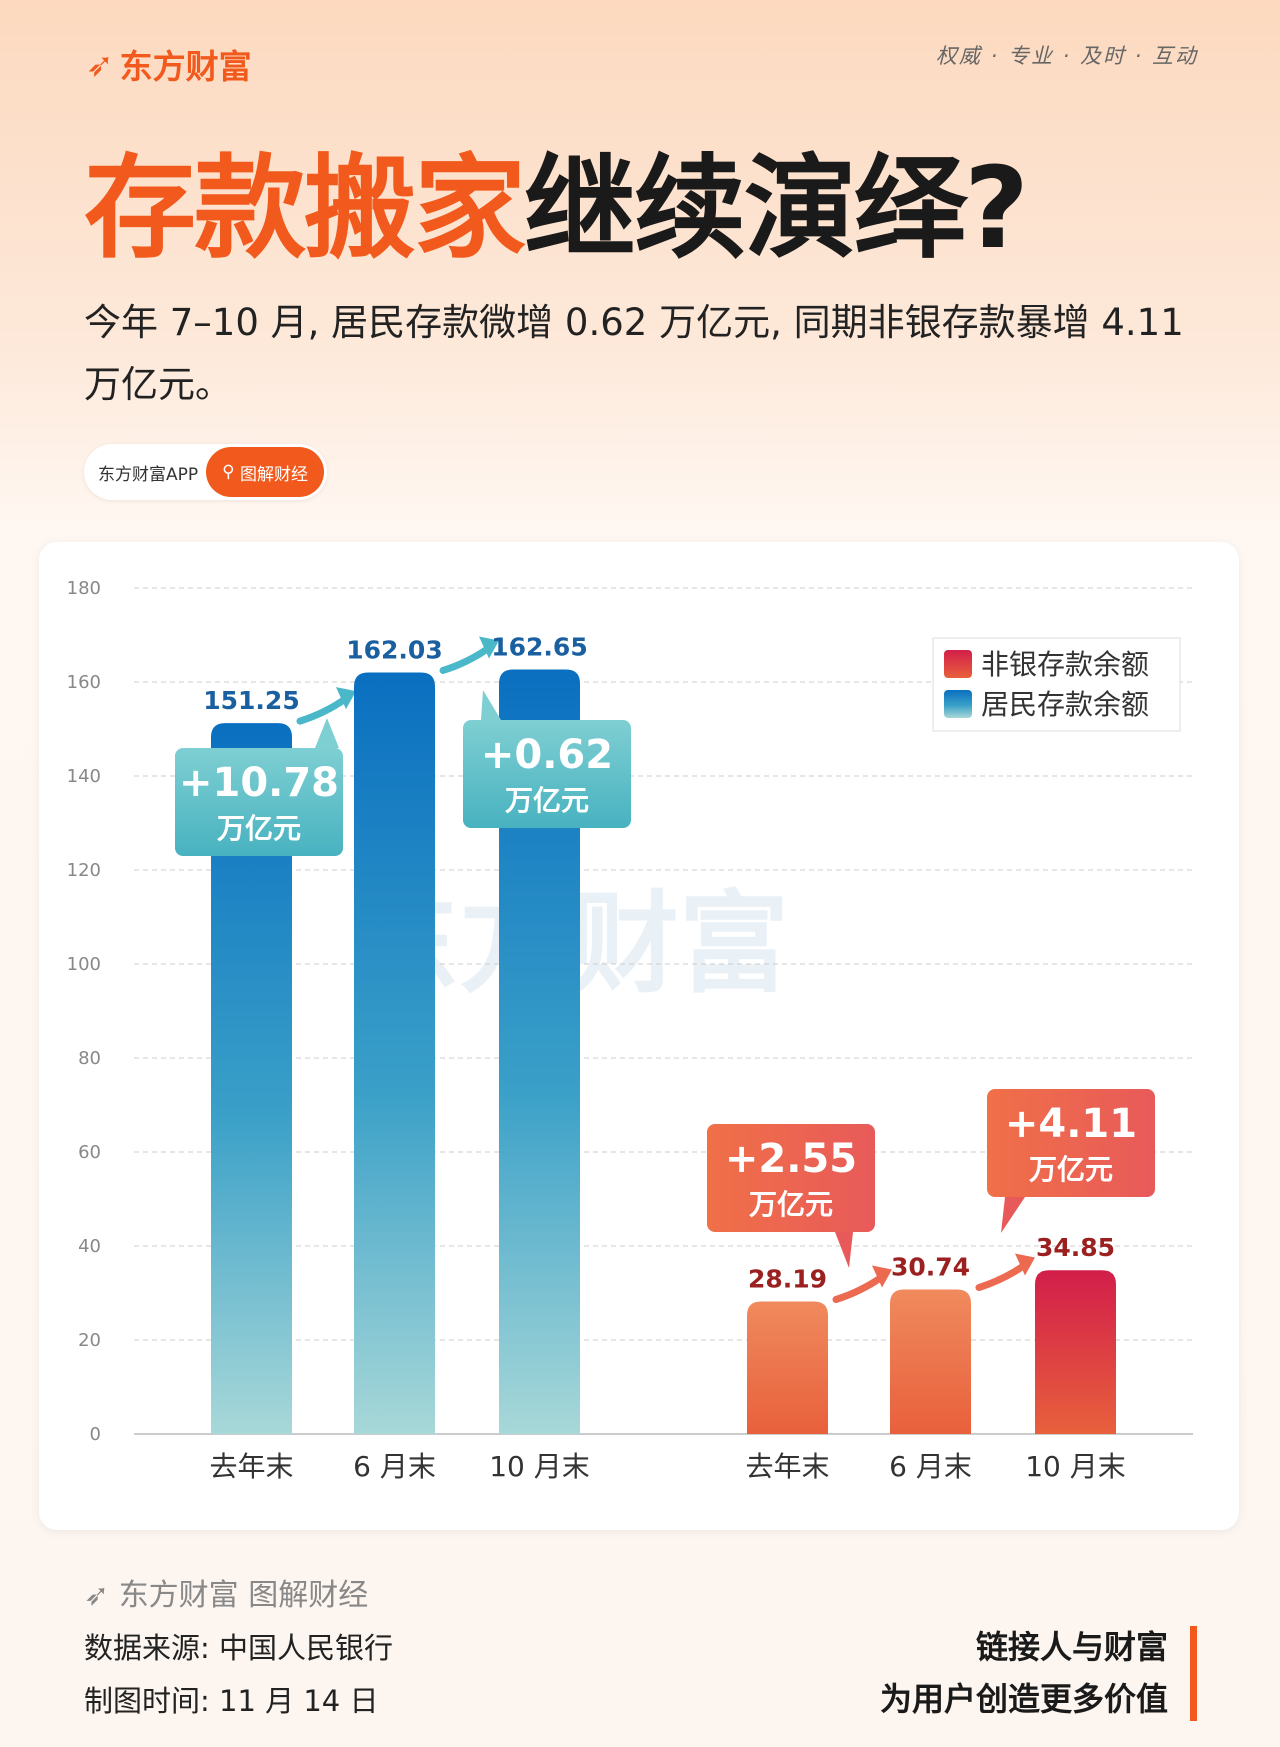 This screenshot has width=1280, height=1747. I want to click on legend-label: 居民存款余额, so click(1065, 704).